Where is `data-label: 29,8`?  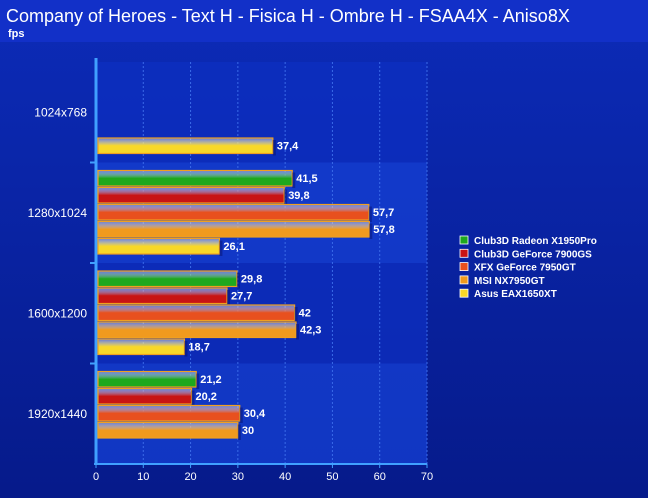
data-label: 29,8 is located at coordinates (251, 280).